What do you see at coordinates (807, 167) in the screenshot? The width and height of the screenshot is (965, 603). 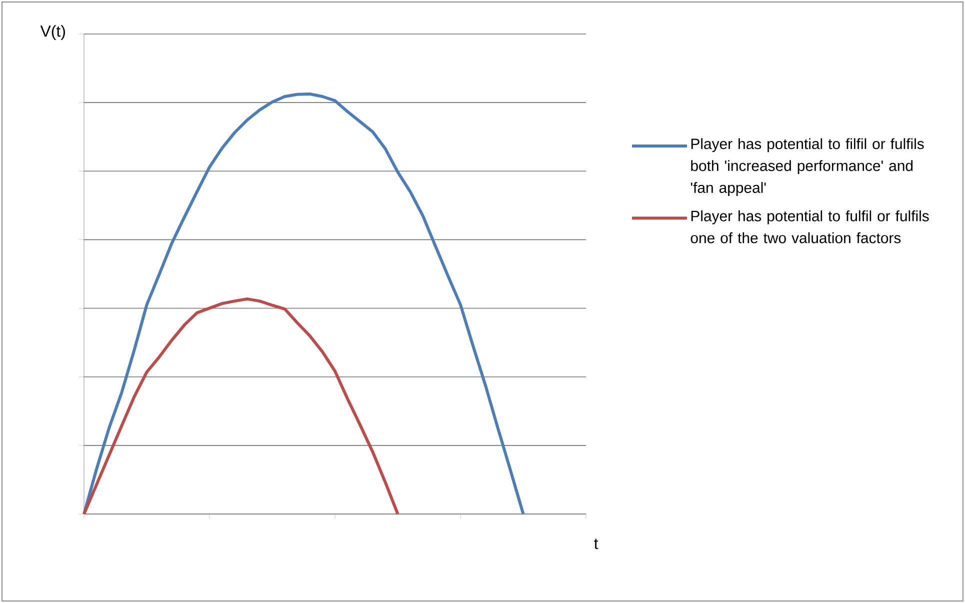 I see `legend-label: Player has potential to filfil or fulfils both 'increased performance' and 'fan appeal'` at bounding box center [807, 167].